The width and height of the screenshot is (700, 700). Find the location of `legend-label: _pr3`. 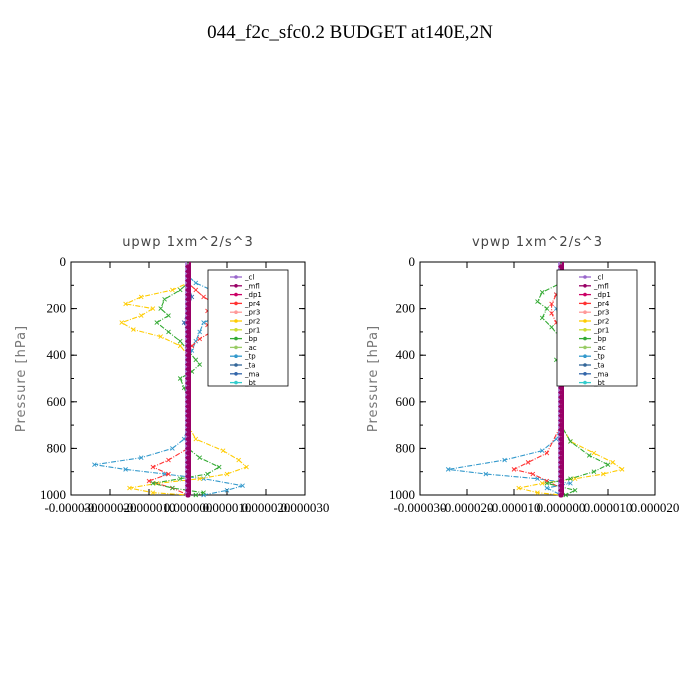

legend-label: _pr3 is located at coordinates (252, 313).